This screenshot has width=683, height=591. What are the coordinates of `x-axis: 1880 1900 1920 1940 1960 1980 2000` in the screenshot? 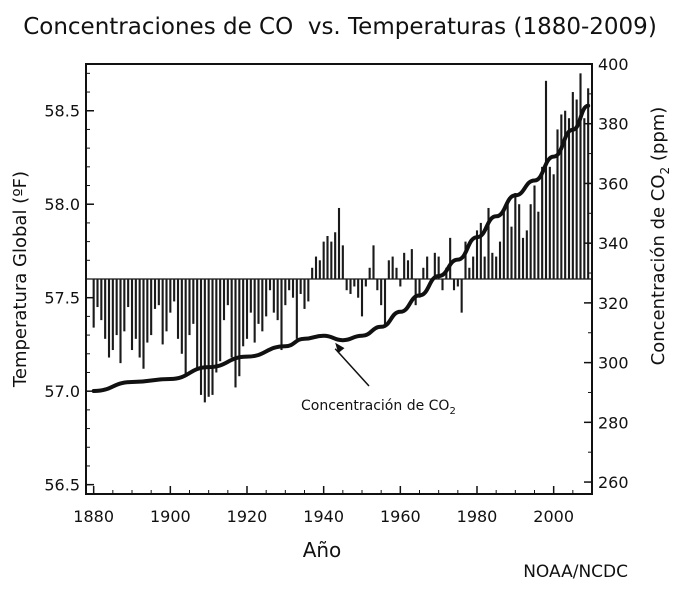 It's located at (323, 506).